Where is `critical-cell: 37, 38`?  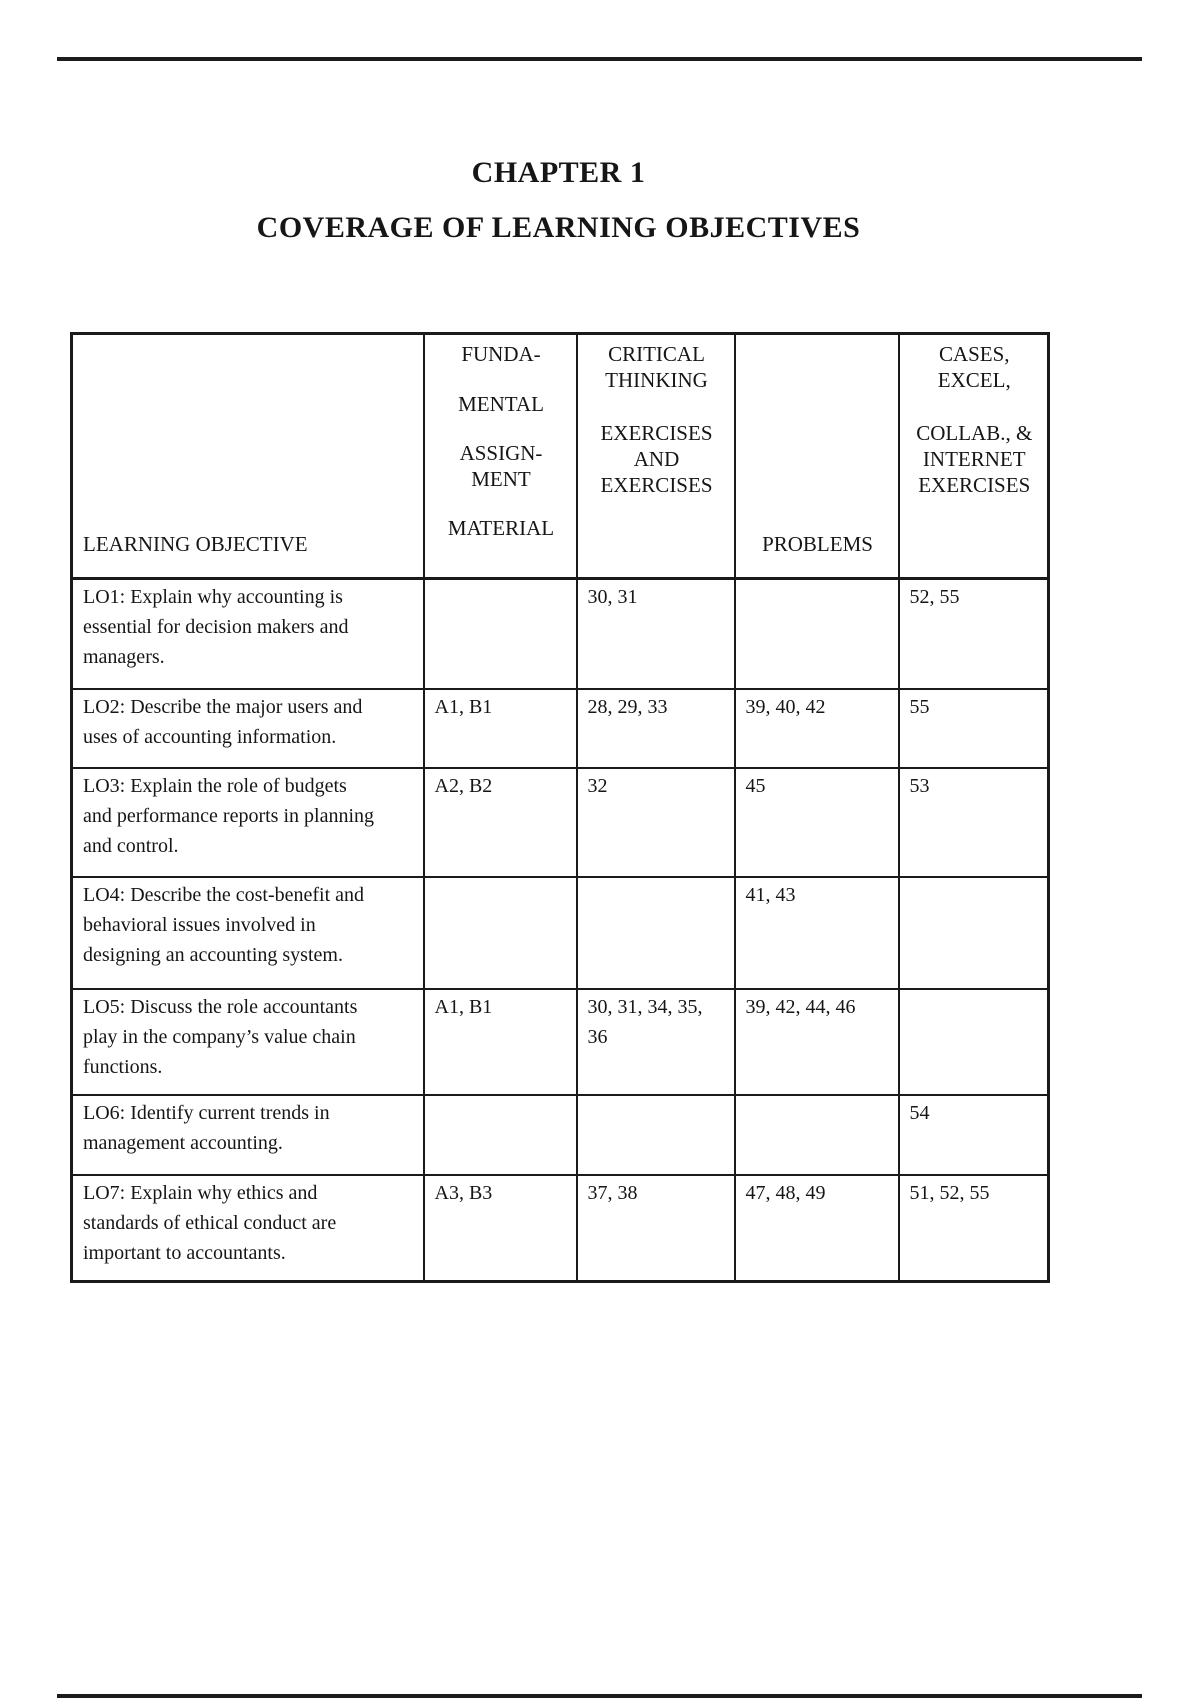
critical-cell: 37, 38 is located at coordinates (655, 1228).